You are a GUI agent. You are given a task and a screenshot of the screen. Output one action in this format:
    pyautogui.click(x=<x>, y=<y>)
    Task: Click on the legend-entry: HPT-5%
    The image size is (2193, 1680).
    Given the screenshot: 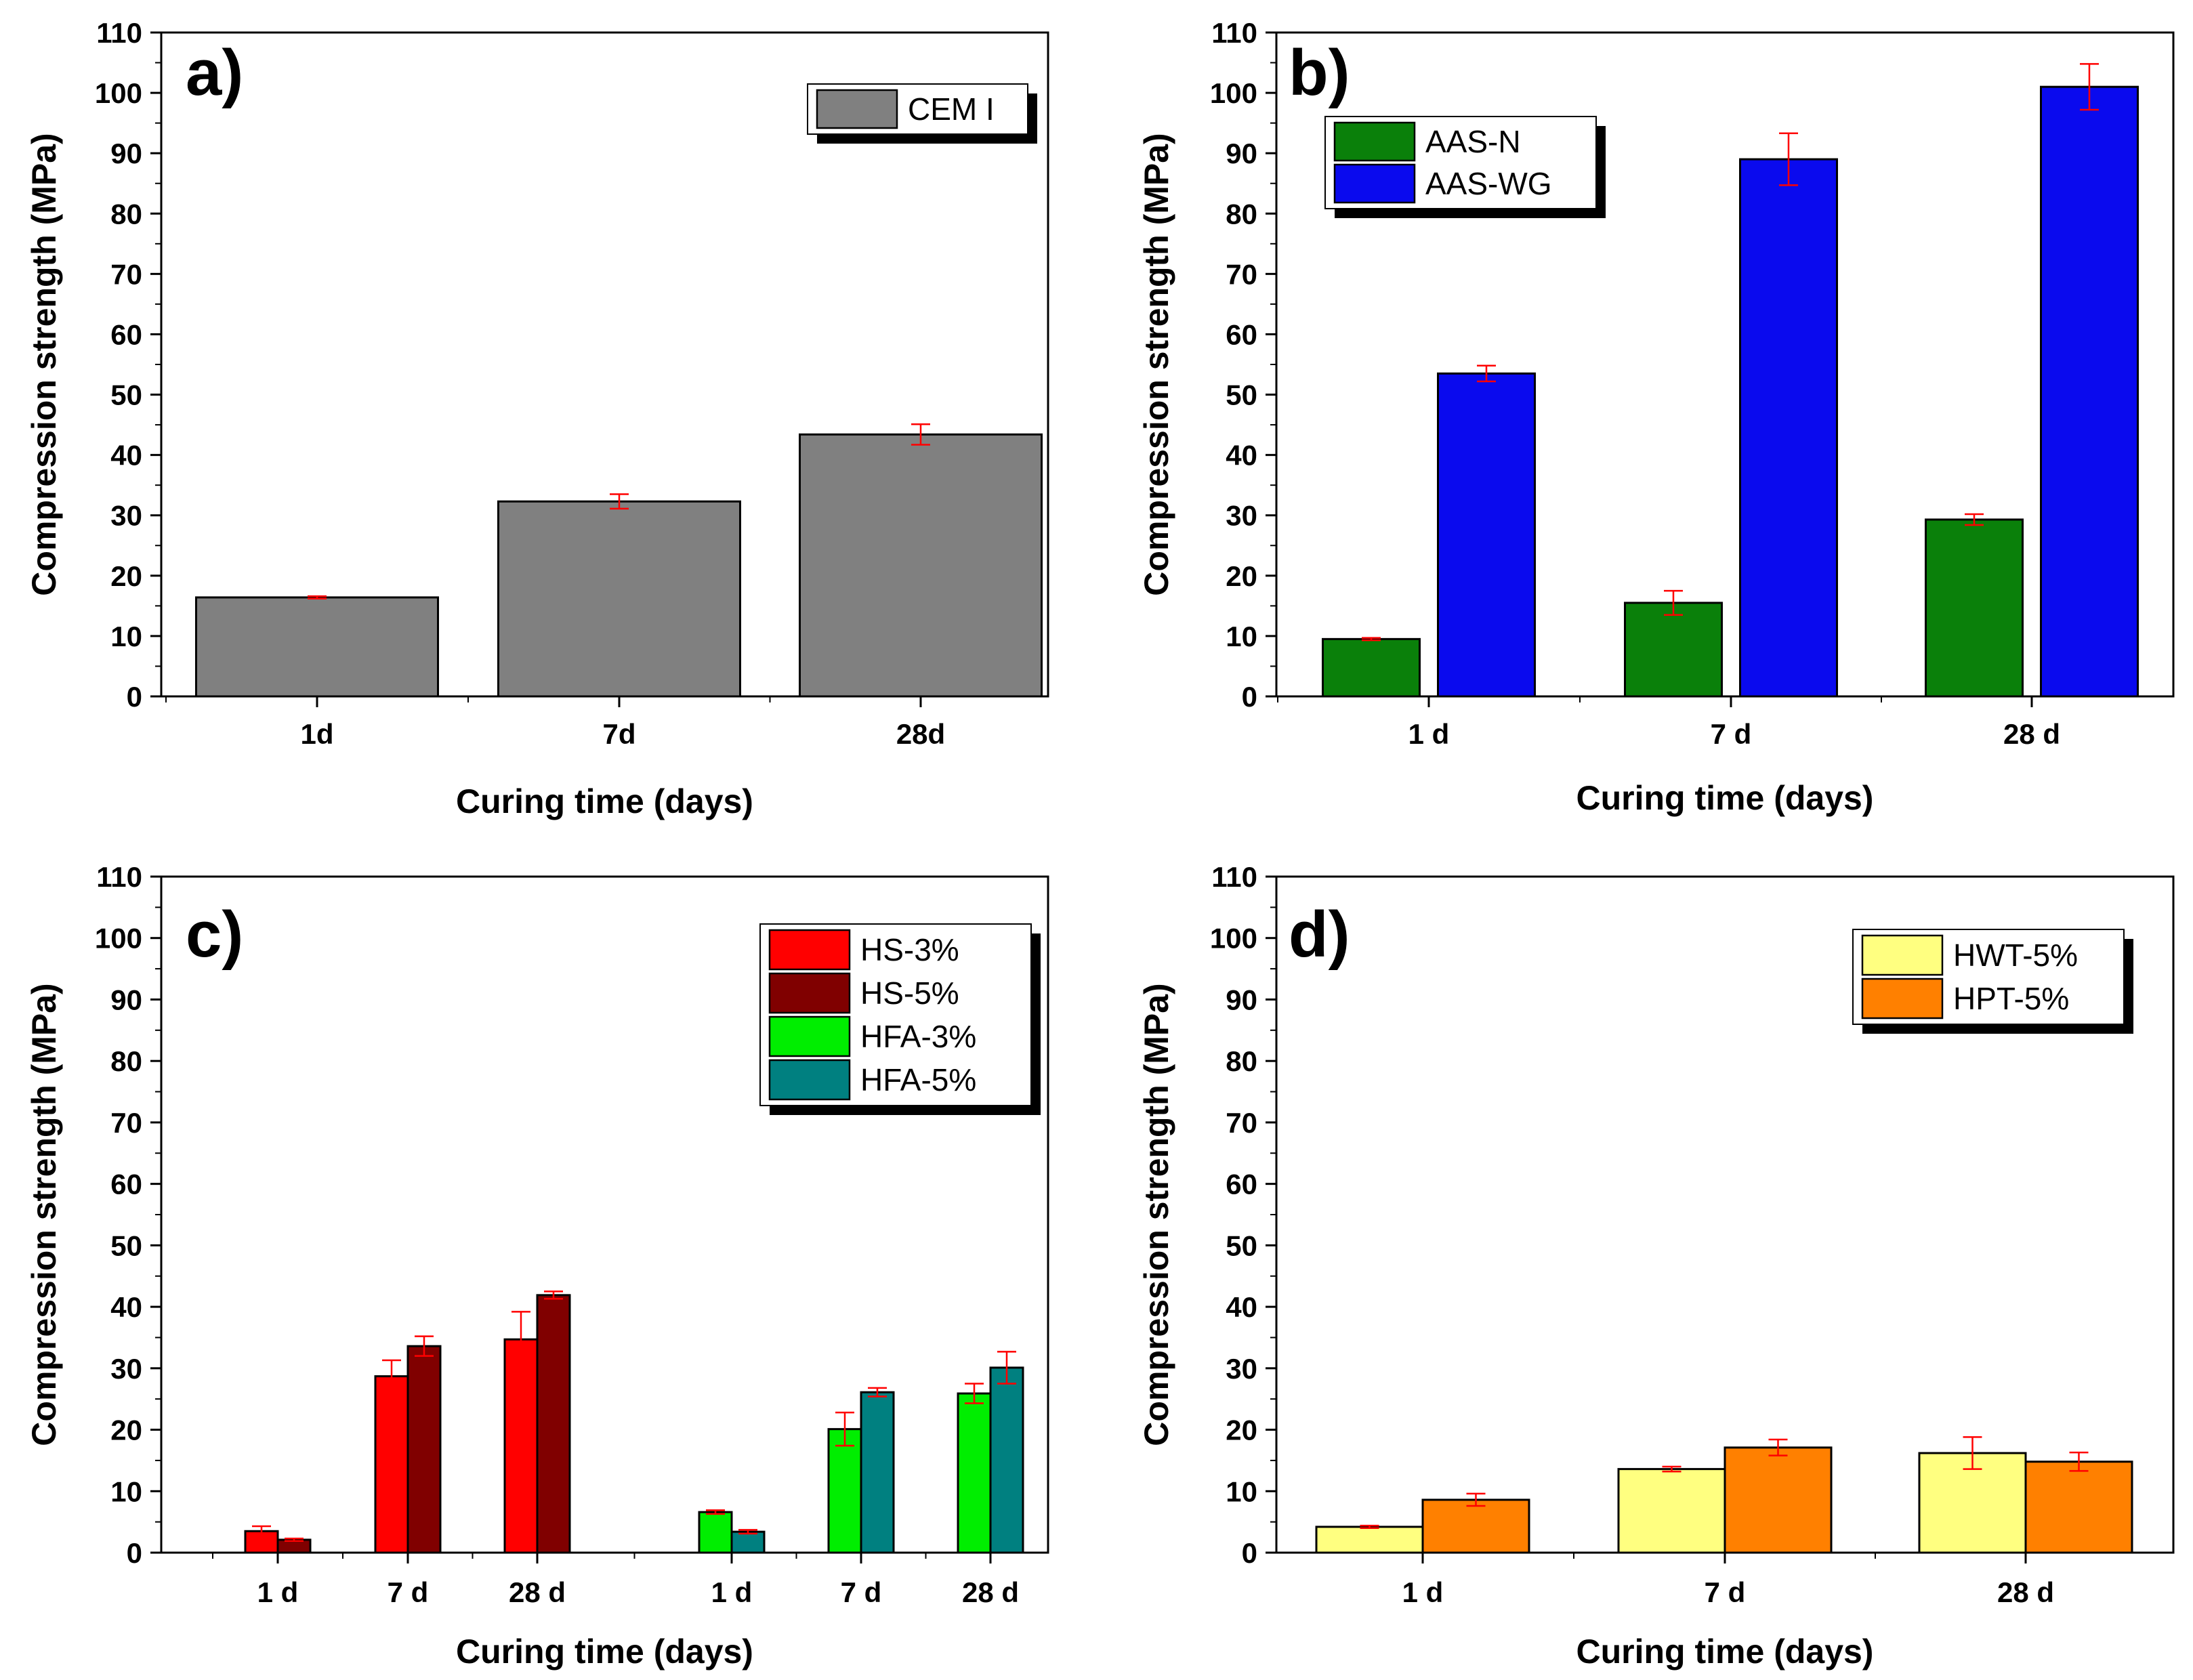 What is the action you would take?
    pyautogui.click(x=2011, y=998)
    